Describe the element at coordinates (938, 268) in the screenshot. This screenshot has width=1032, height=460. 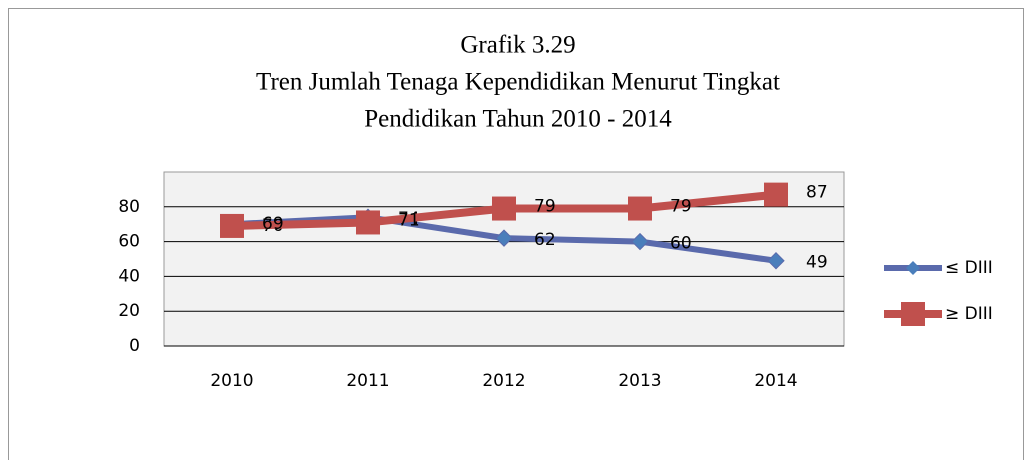
I see `legend-item: ≤ DIII` at that location.